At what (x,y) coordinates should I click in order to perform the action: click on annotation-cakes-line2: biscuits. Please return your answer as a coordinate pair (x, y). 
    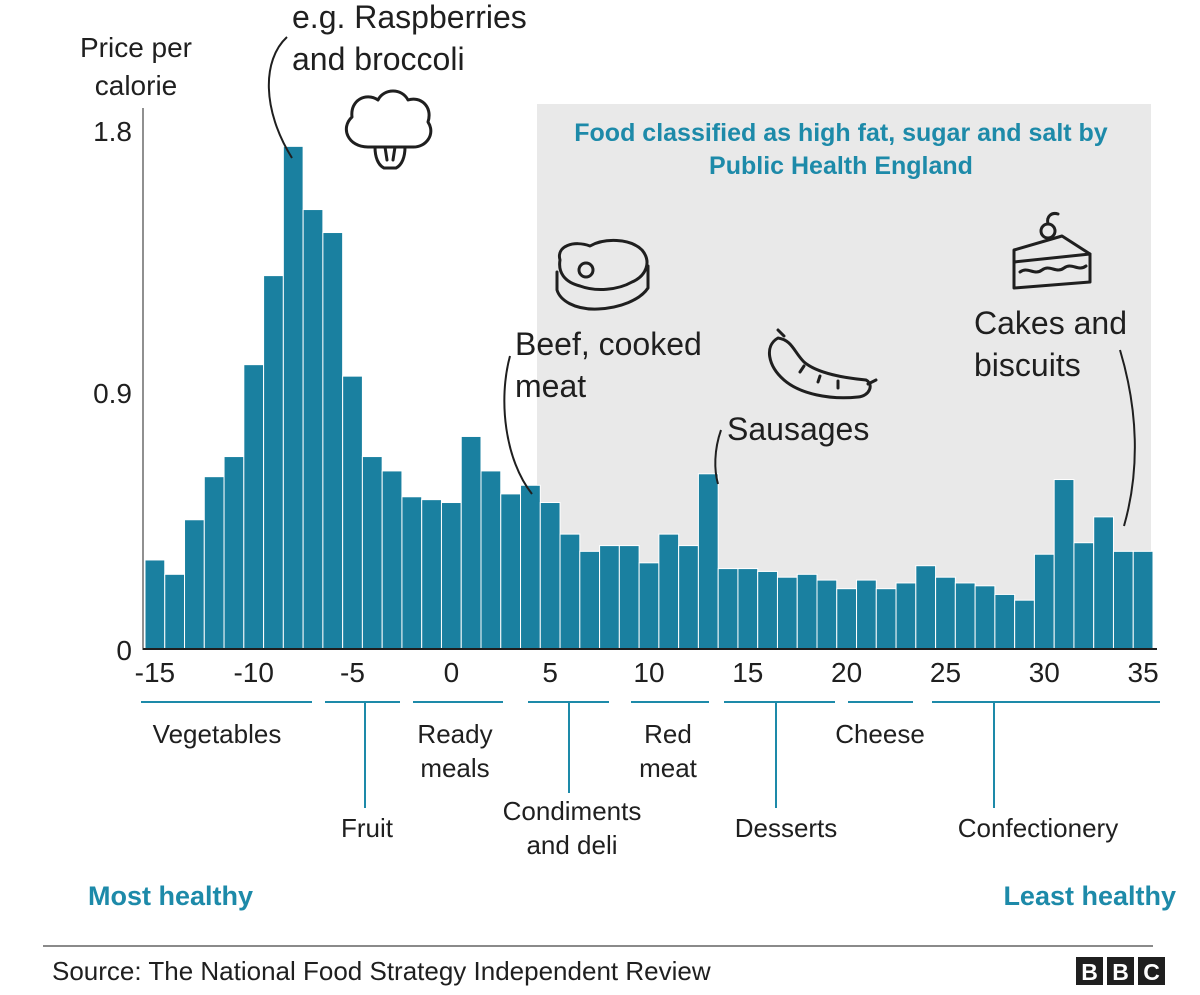
    Looking at the image, I should click on (1027, 365).